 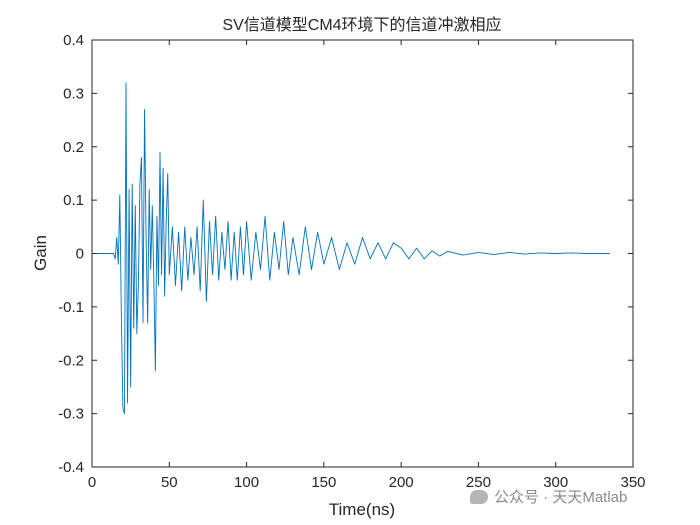 What do you see at coordinates (71, 467) in the screenshot?
I see `y-tick-label: -0.4` at bounding box center [71, 467].